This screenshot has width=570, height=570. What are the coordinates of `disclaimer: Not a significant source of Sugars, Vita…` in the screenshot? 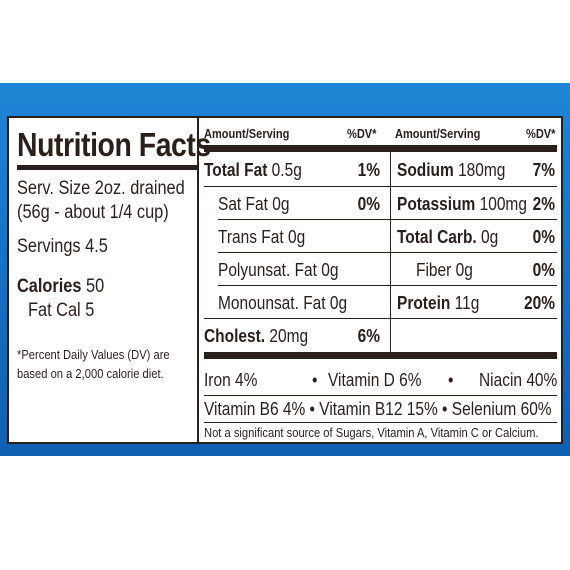 It's located at (371, 432).